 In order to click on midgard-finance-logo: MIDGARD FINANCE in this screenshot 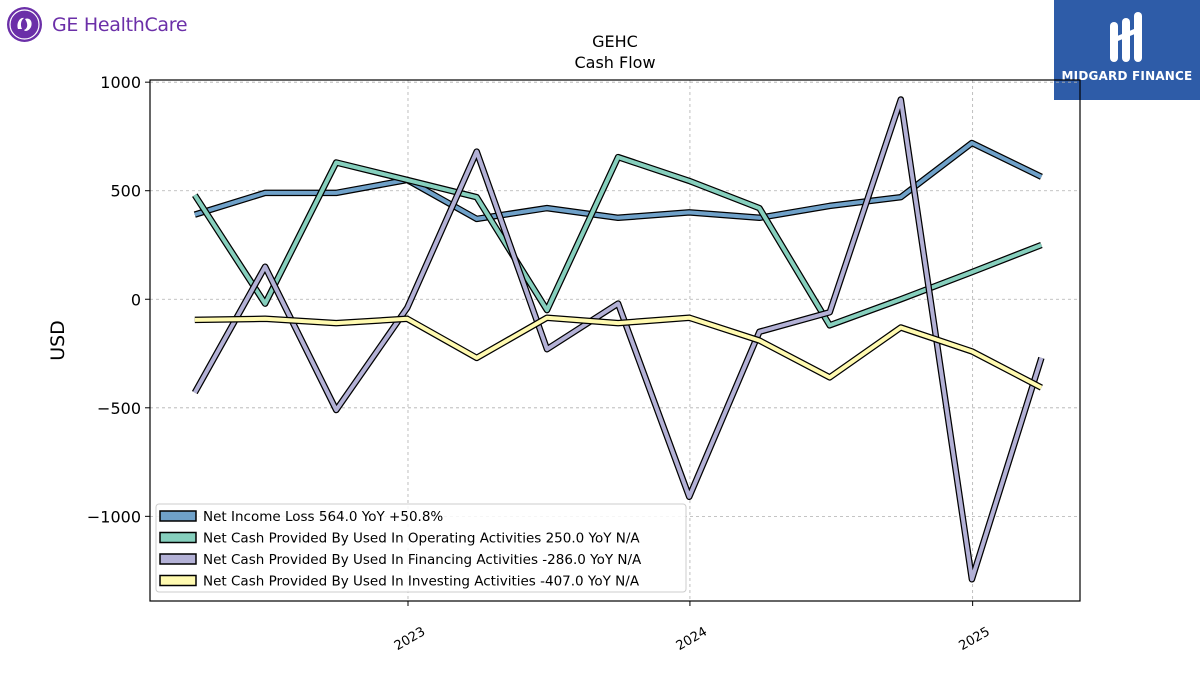, I will do `click(1127, 50)`.